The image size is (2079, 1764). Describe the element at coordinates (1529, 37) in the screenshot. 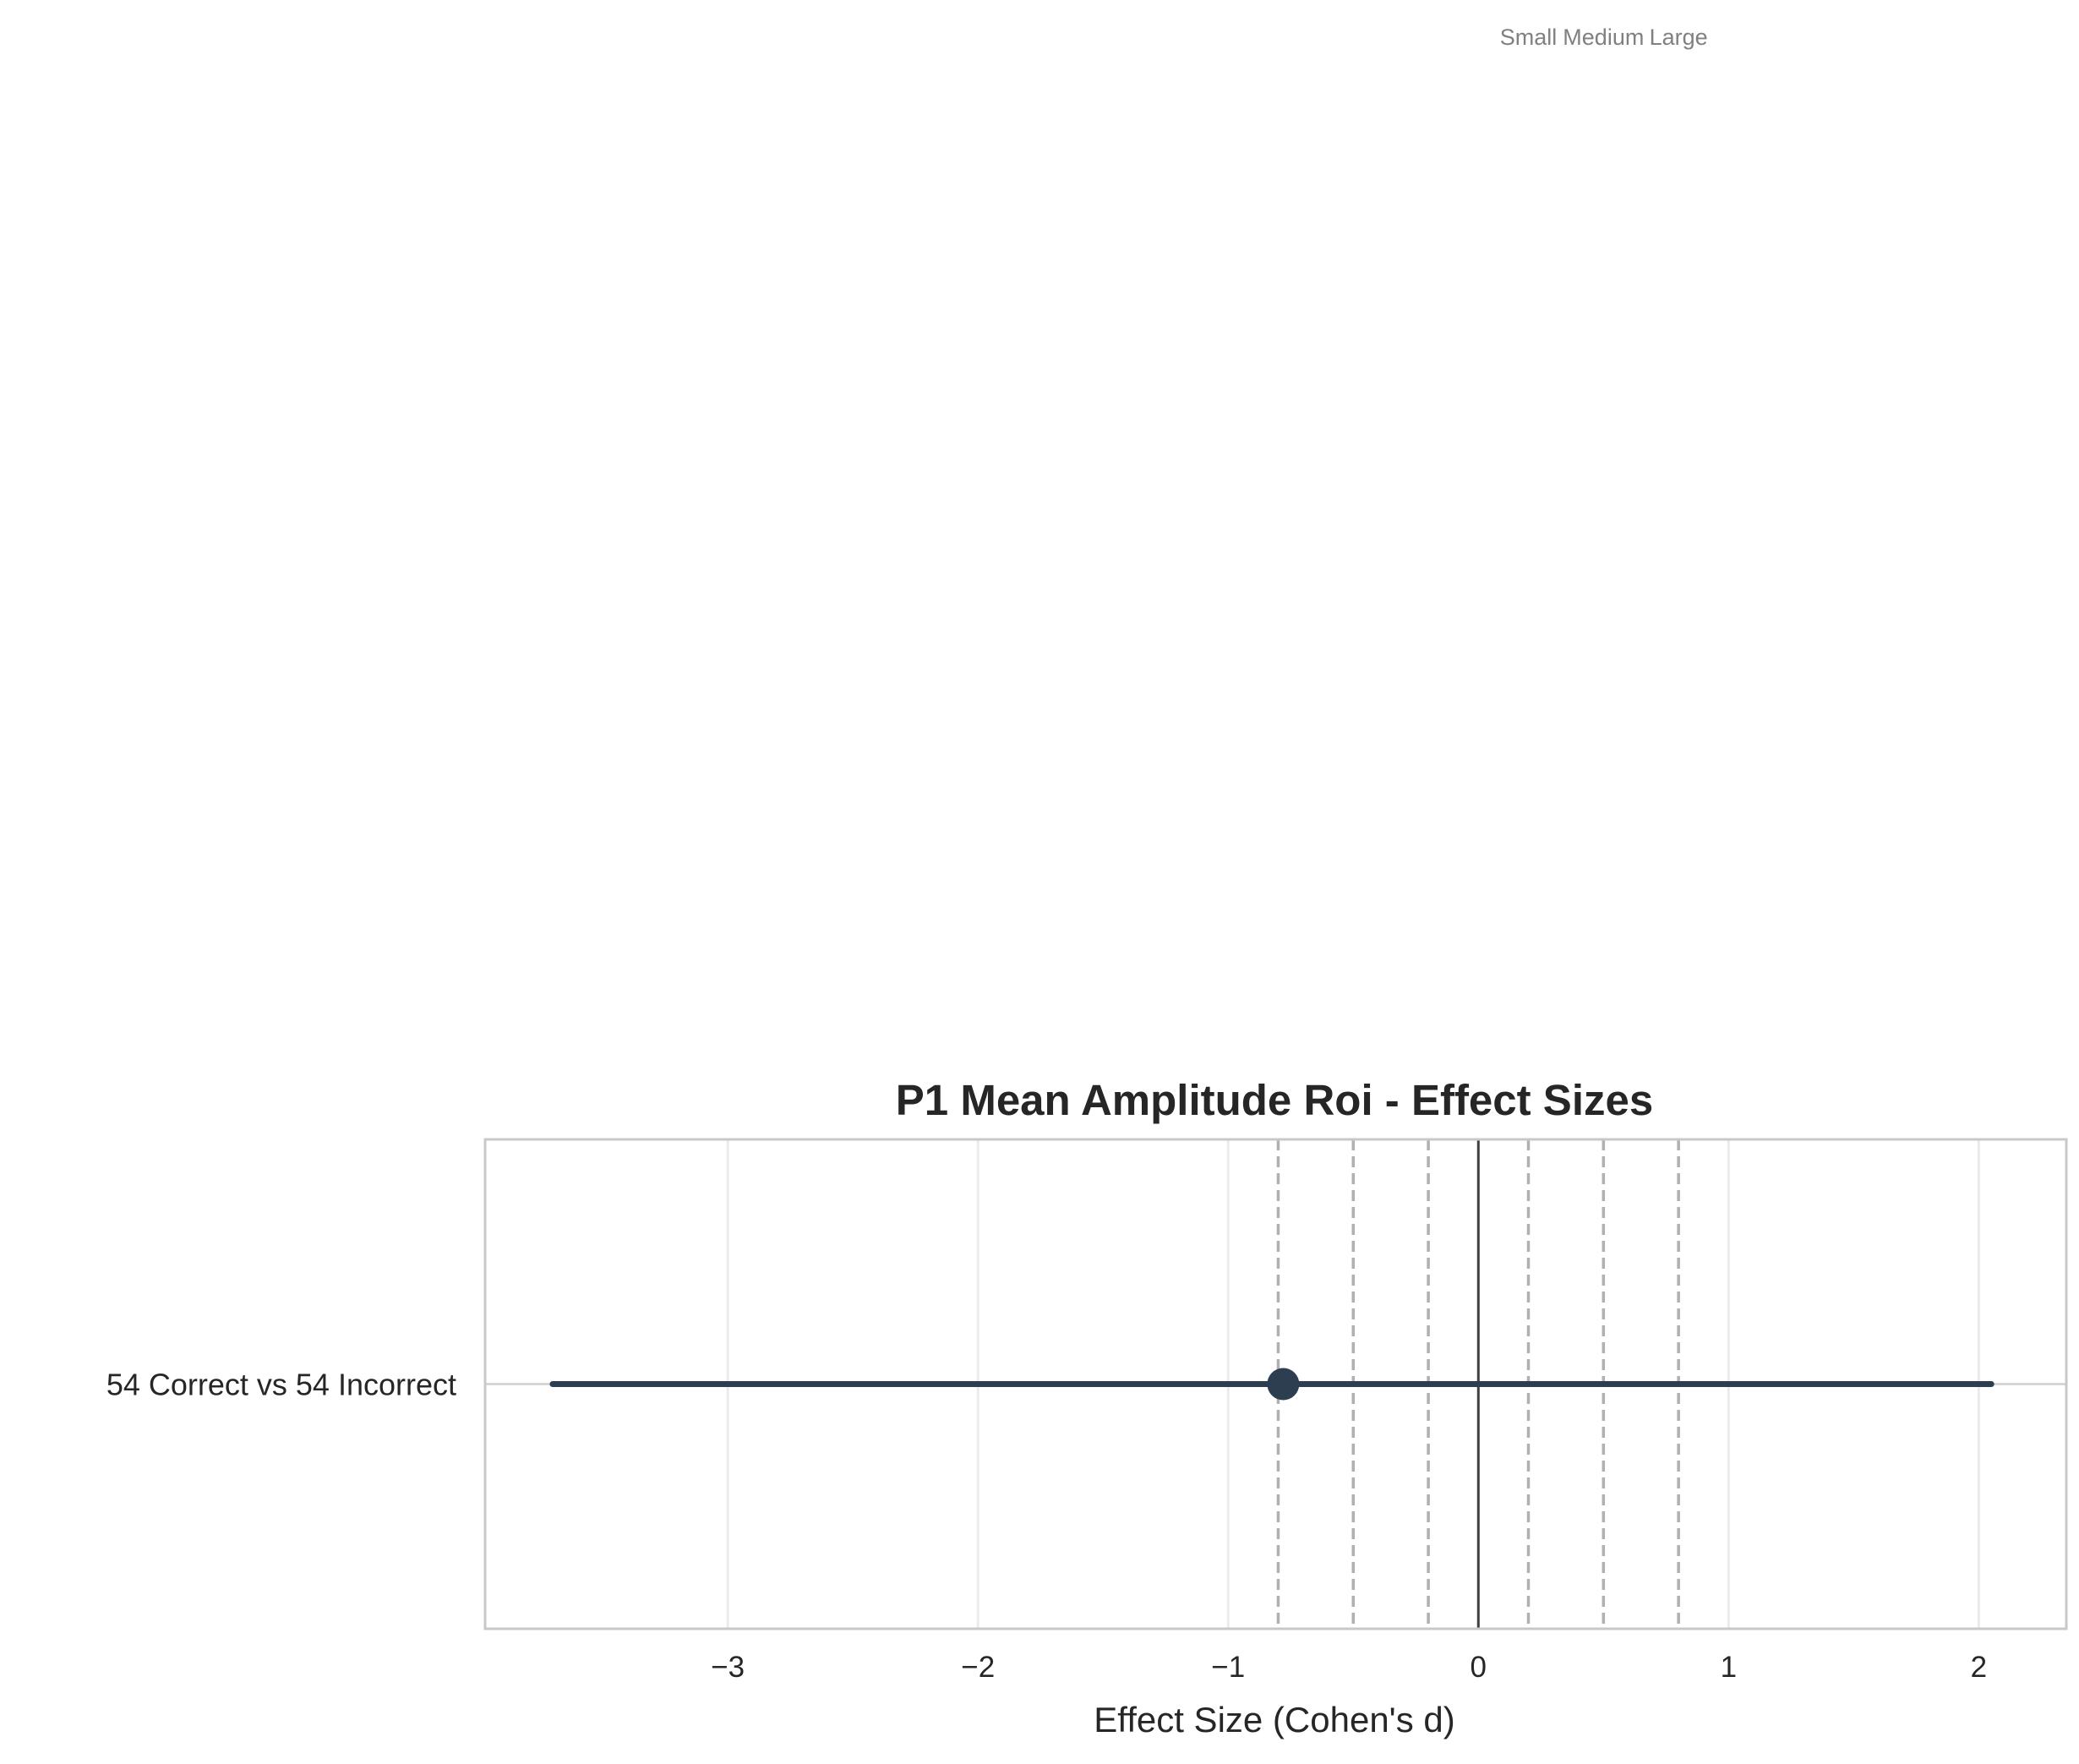

I see `threshold-label-small: Small` at that location.